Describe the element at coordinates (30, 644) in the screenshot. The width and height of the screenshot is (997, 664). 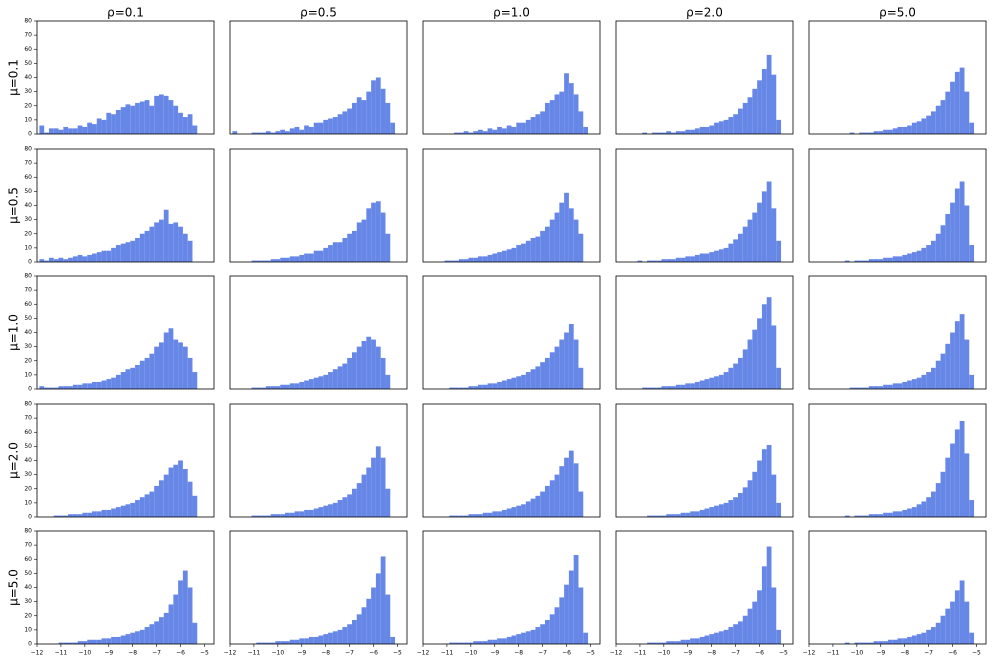
I see `y-tick-label: 0` at that location.